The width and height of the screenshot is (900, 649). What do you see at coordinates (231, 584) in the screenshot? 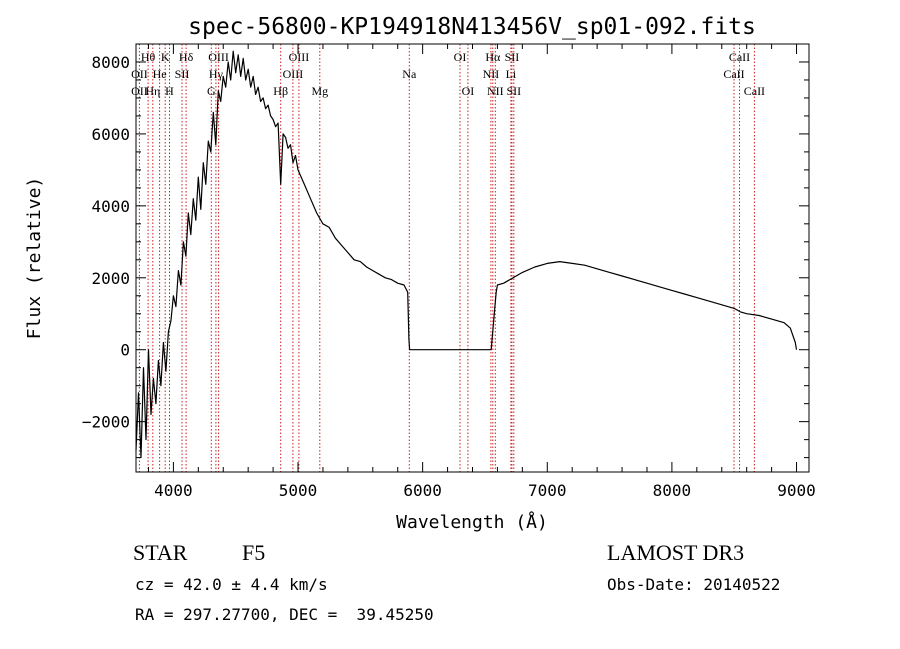
I see `redshift-cz: cz = 42.0 ± 4.4 km/s` at bounding box center [231, 584].